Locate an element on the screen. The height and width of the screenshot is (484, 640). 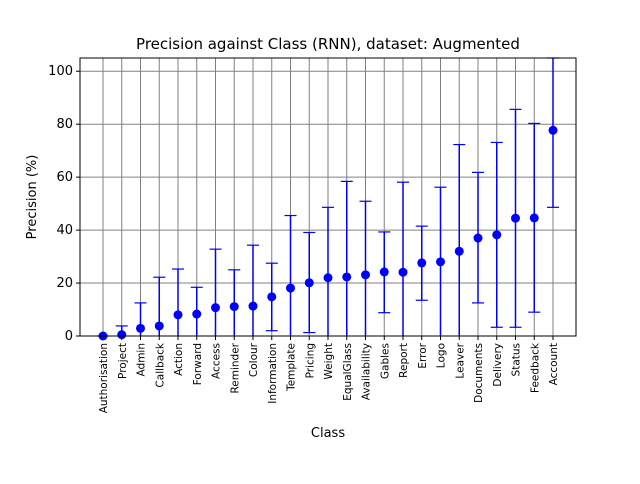
x-tick-label: Report is located at coordinates (404, 360).